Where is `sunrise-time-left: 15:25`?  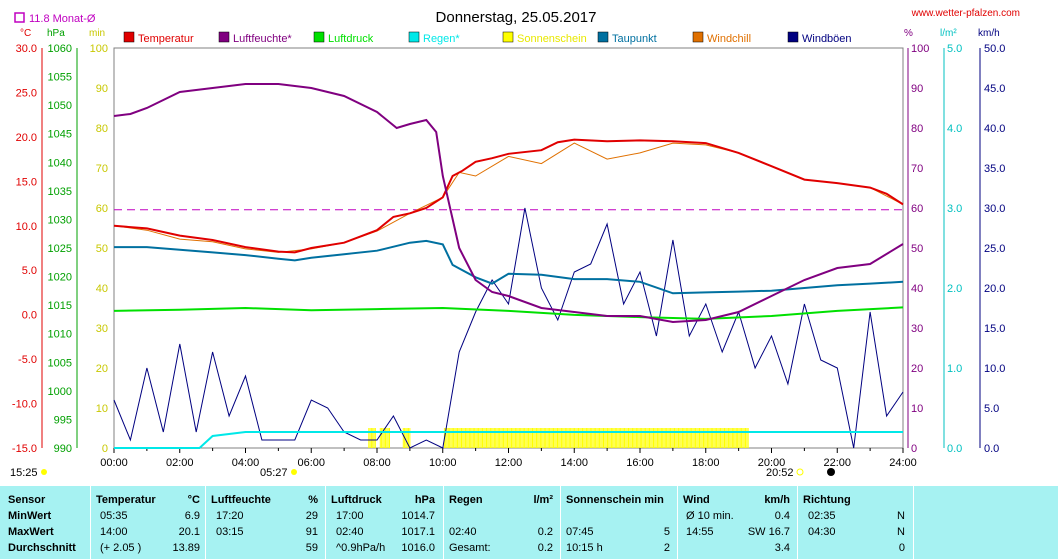
sunrise-time-left: 15:25 is located at coordinates (24, 473).